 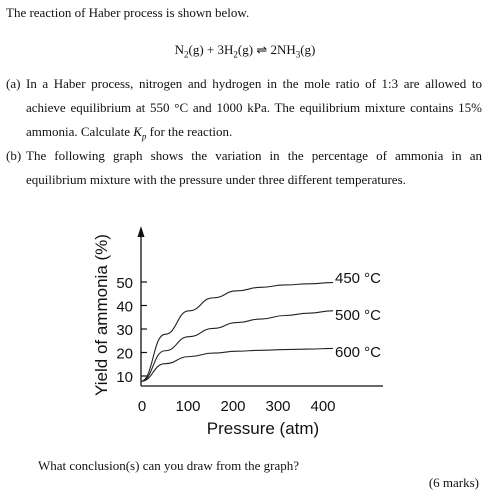 What do you see at coordinates (137, 131) in the screenshot?
I see `kp-symbol: K` at bounding box center [137, 131].